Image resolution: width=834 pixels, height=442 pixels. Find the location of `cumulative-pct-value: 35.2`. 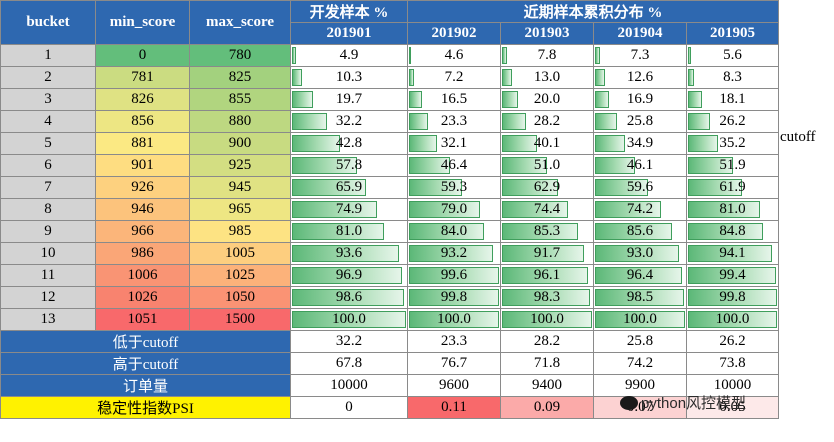

cumulative-pct-value: 35.2 is located at coordinates (732, 143).